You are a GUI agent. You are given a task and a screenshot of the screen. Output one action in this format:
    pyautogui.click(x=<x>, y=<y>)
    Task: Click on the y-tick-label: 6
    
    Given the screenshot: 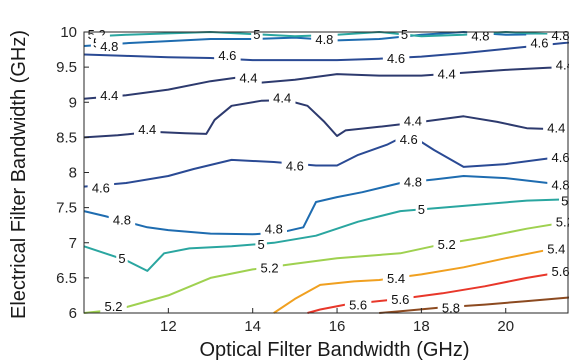 What is the action you would take?
    pyautogui.click(x=73, y=313)
    